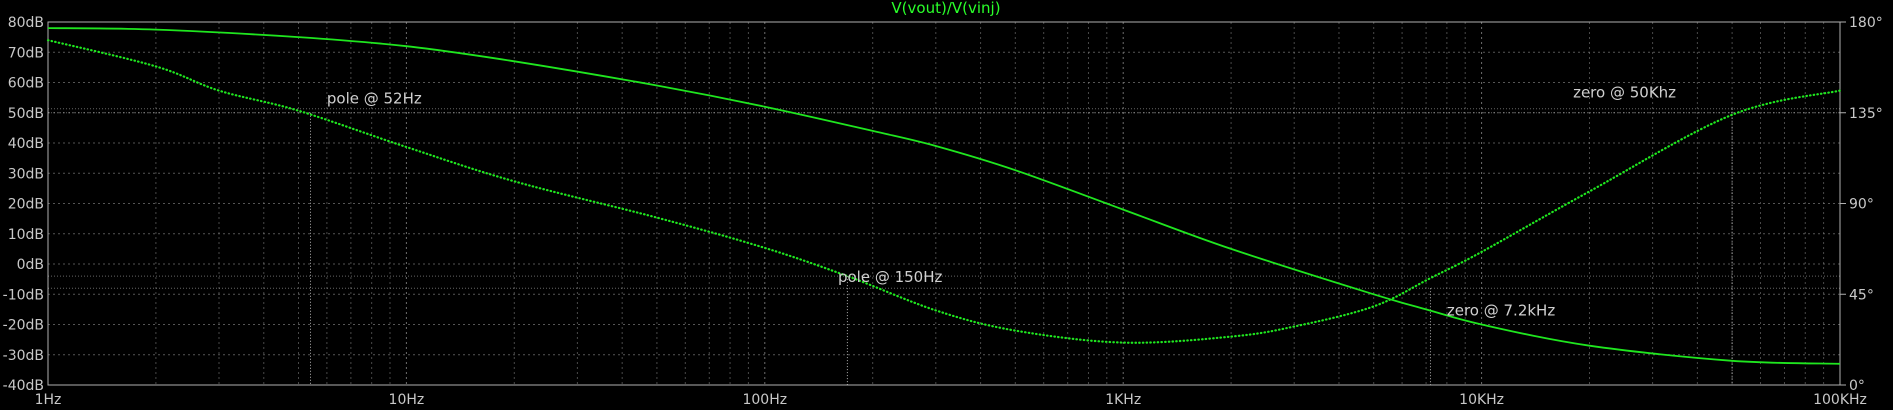 The image size is (1893, 410). Describe the element at coordinates (764, 400) in the screenshot. I see `x-tick-label: 100Hz` at that location.